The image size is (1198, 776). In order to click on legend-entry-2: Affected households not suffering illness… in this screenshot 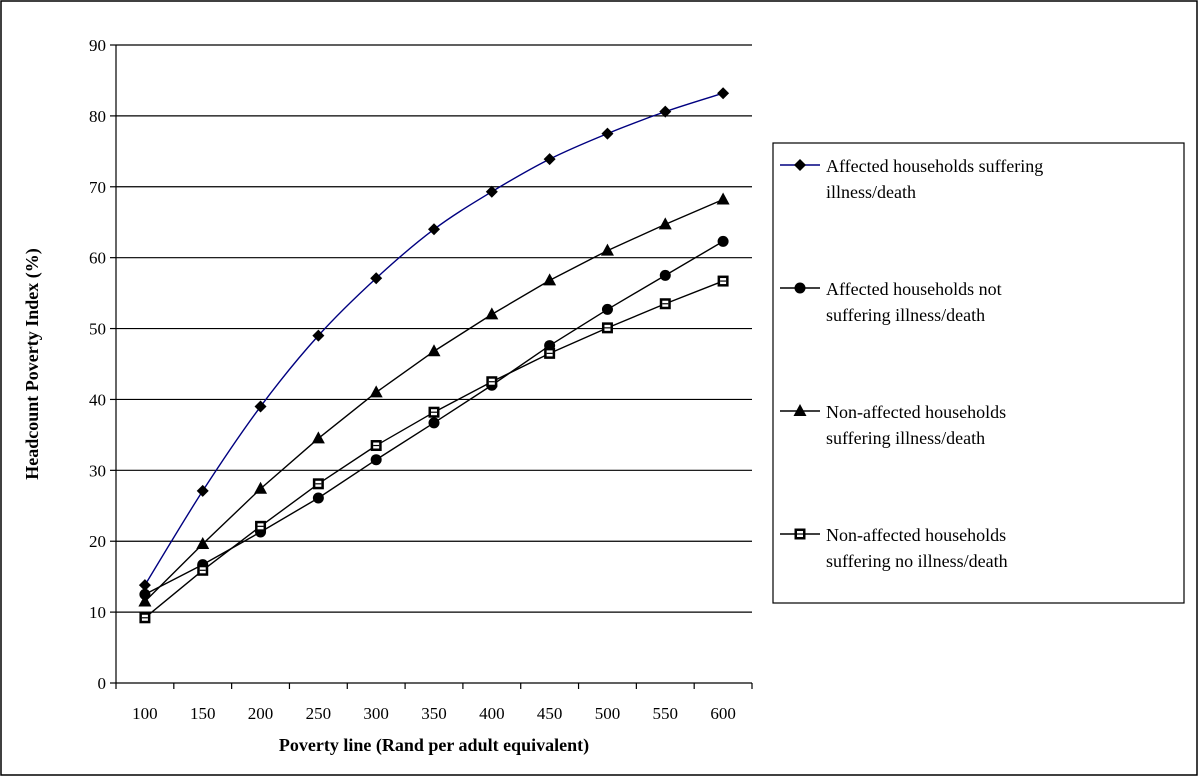, I will do `click(891, 302)`.